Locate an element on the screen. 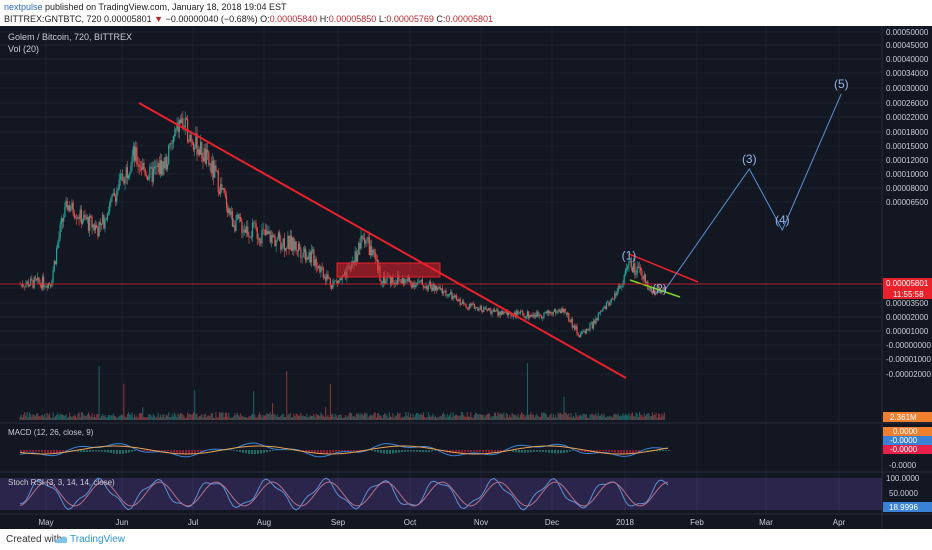 The height and width of the screenshot is (550, 932). tradingview-brand: TradingView is located at coordinates (98, 539).